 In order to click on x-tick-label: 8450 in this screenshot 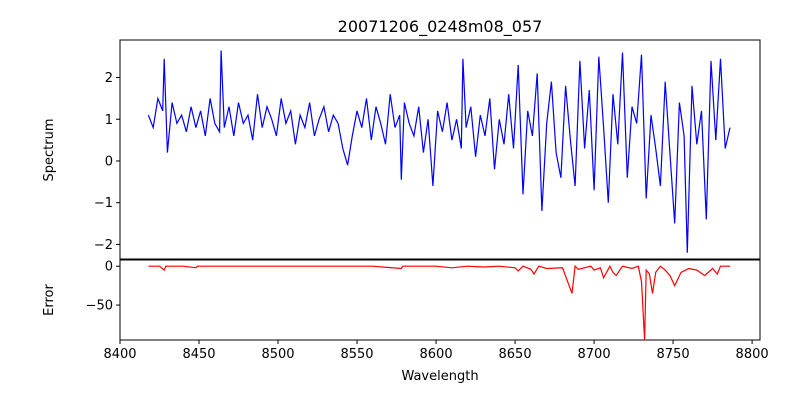, I will do `click(198, 354)`.